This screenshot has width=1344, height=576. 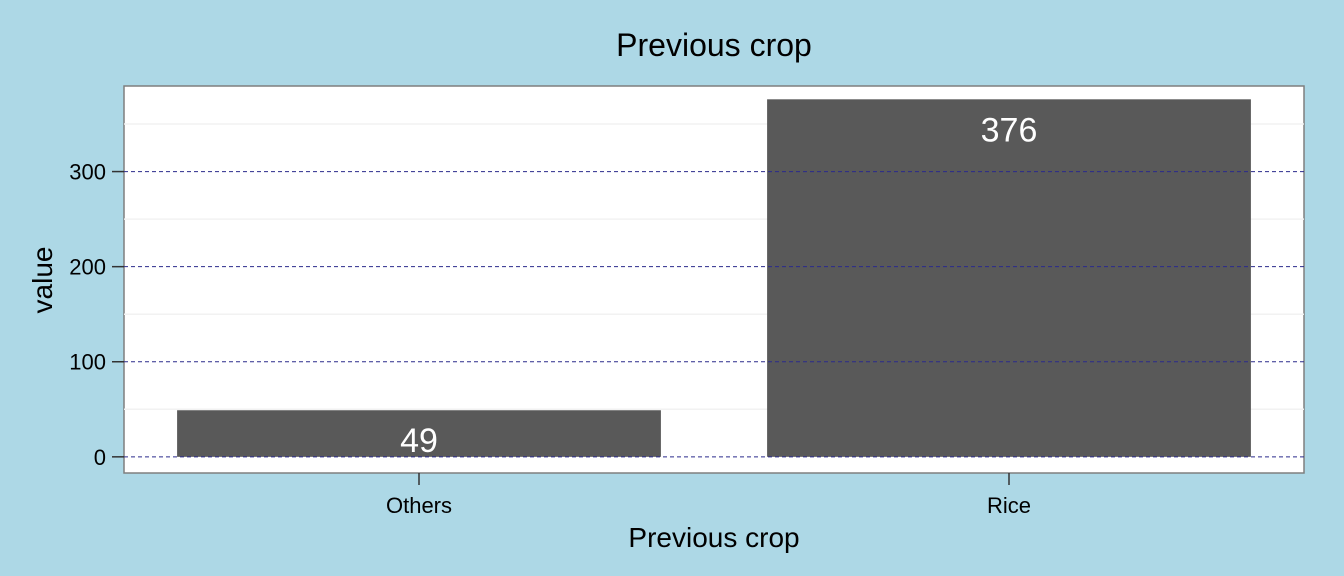 I want to click on bar-others, so click(x=419, y=433).